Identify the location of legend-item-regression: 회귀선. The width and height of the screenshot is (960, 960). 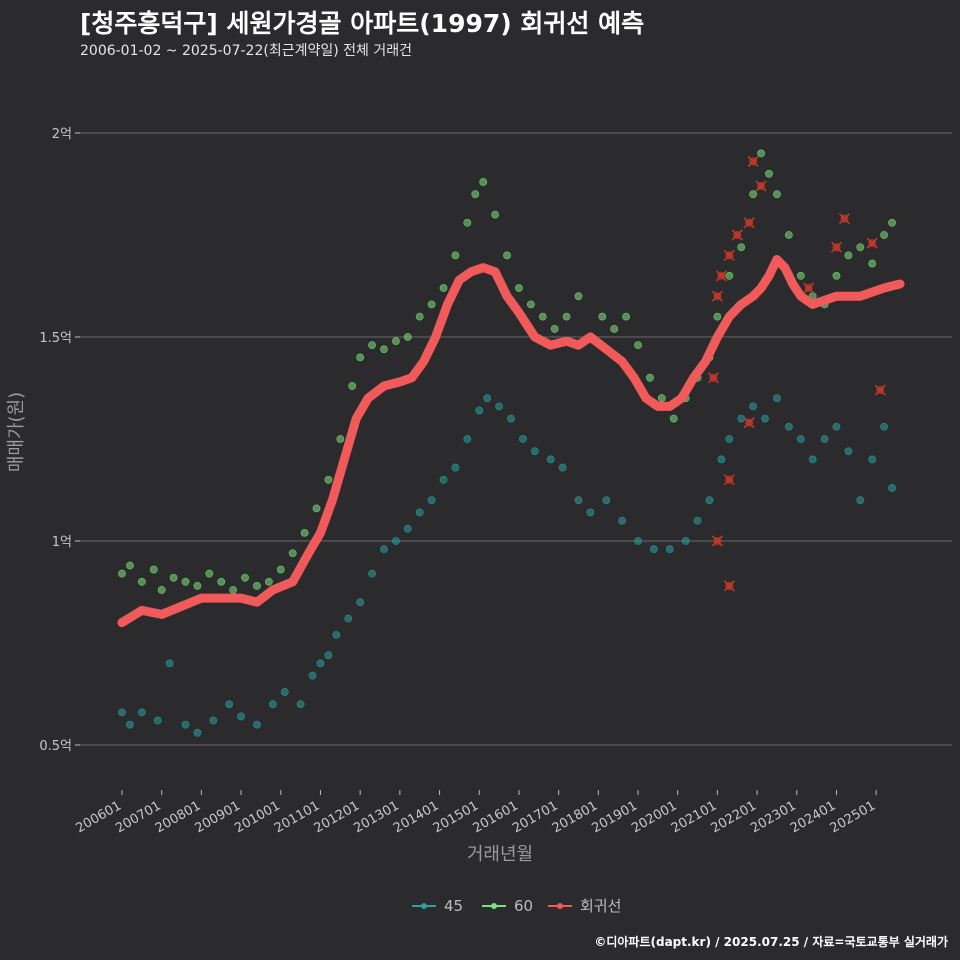
(584, 906).